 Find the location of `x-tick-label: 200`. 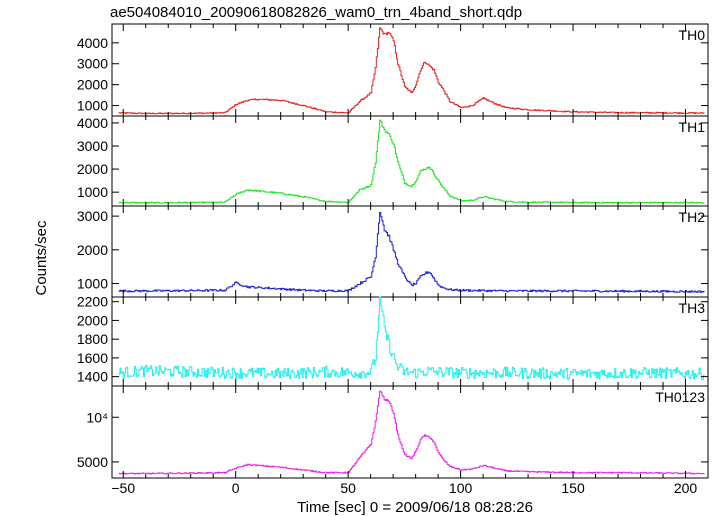

x-tick-label: 200 is located at coordinates (686, 488).